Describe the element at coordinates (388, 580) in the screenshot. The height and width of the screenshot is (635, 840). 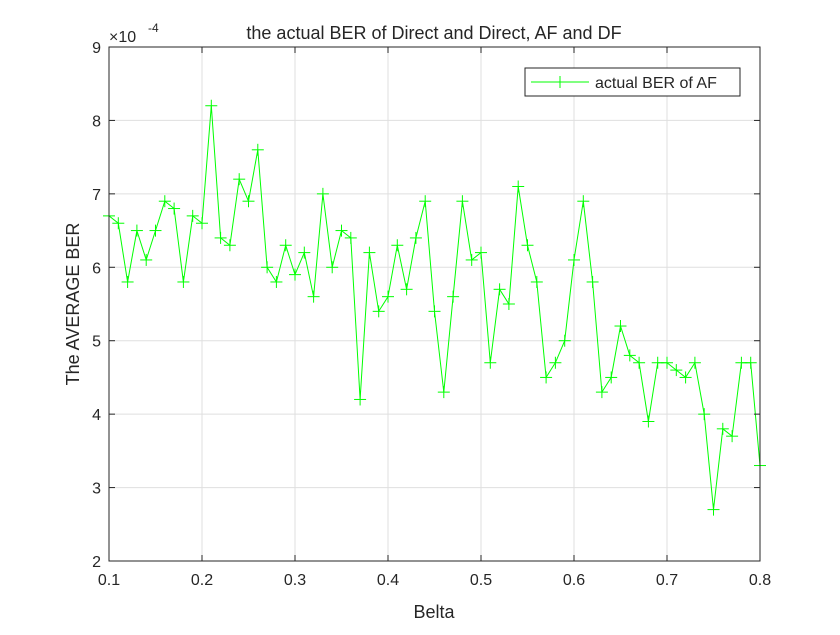
I see `x-tick-label: 0.4` at that location.